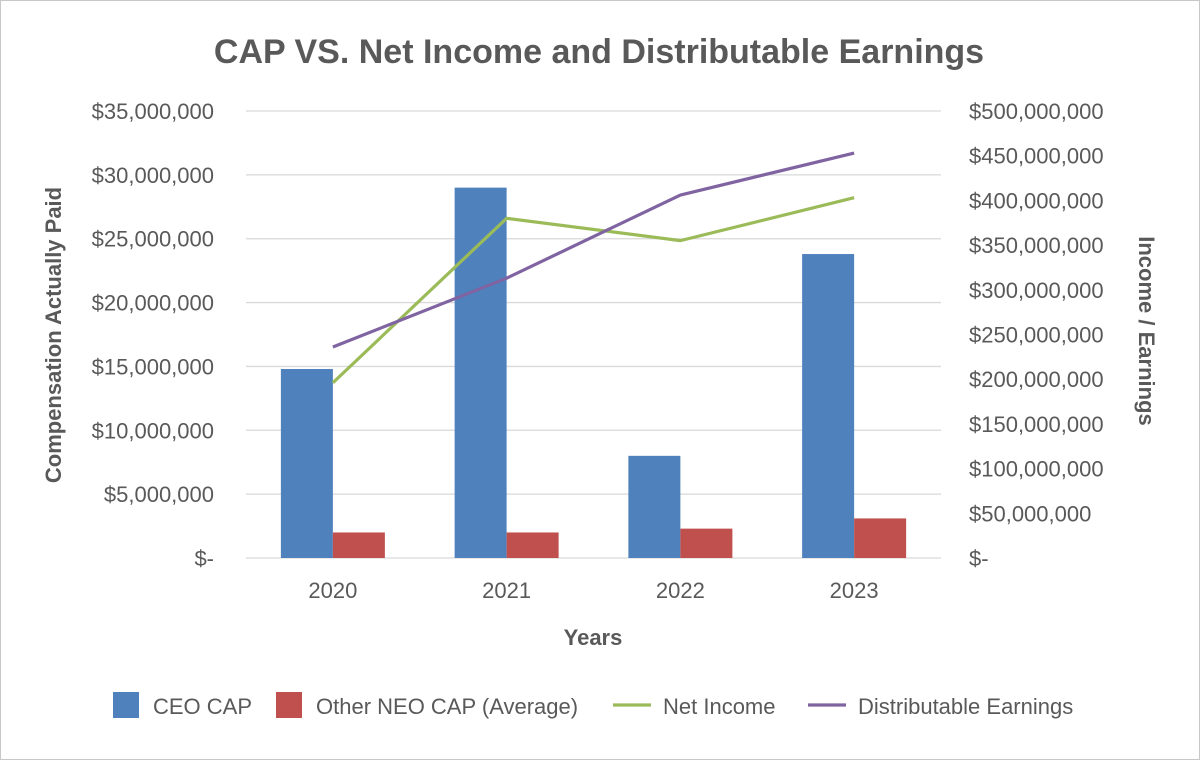 The width and height of the screenshot is (1200, 761). What do you see at coordinates (506, 590) in the screenshot?
I see `x-tick-label: 2021` at bounding box center [506, 590].